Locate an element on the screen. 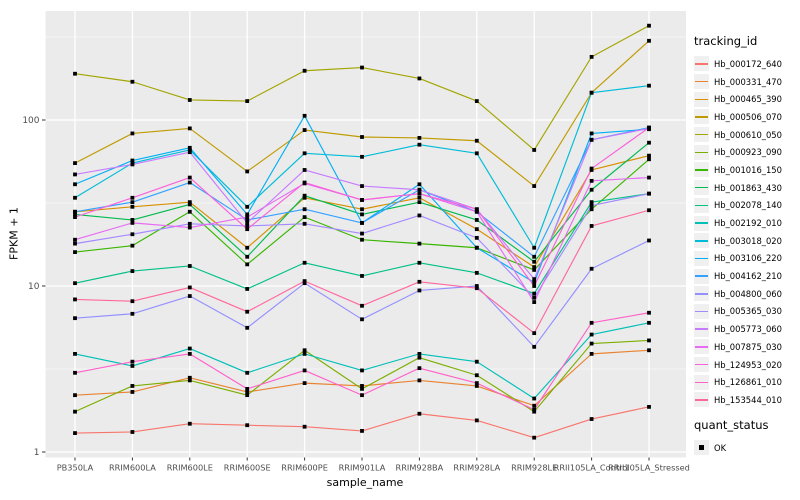 The height and width of the screenshot is (500, 800). x-tick-label: PB350LA is located at coordinates (75, 468).